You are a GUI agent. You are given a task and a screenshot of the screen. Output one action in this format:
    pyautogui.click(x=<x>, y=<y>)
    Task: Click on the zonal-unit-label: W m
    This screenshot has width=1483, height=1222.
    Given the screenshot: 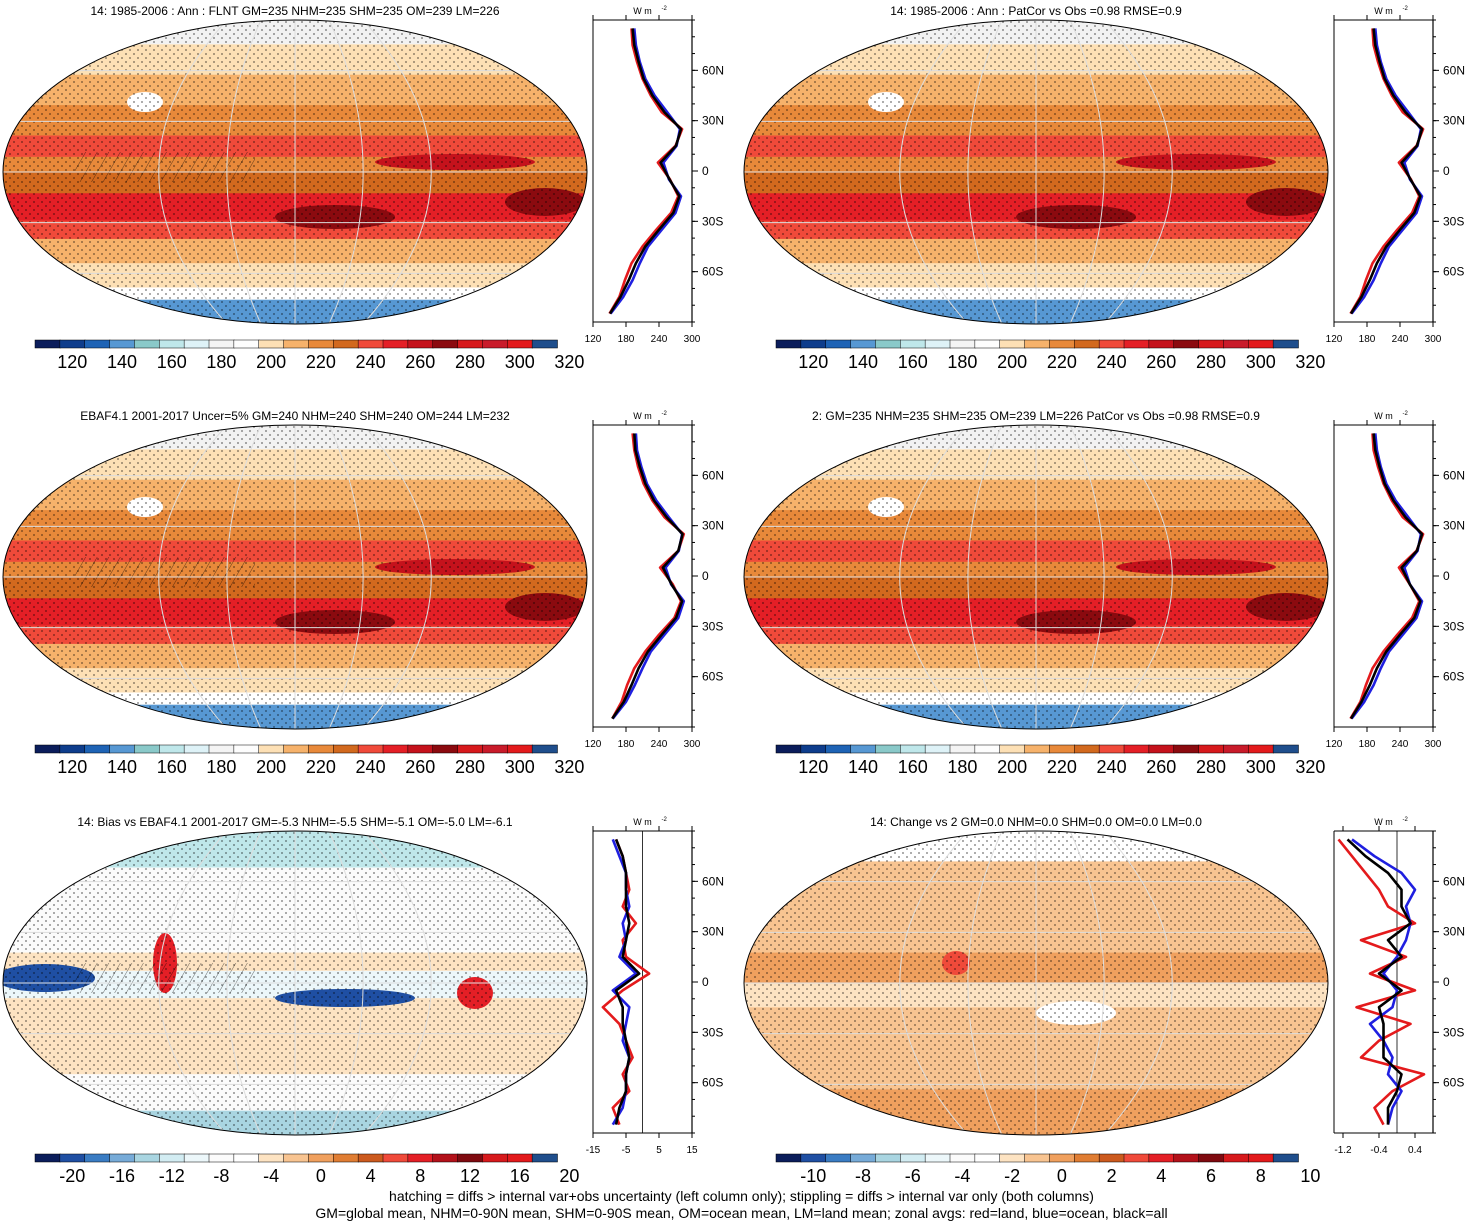 What is the action you would take?
    pyautogui.click(x=1383, y=416)
    